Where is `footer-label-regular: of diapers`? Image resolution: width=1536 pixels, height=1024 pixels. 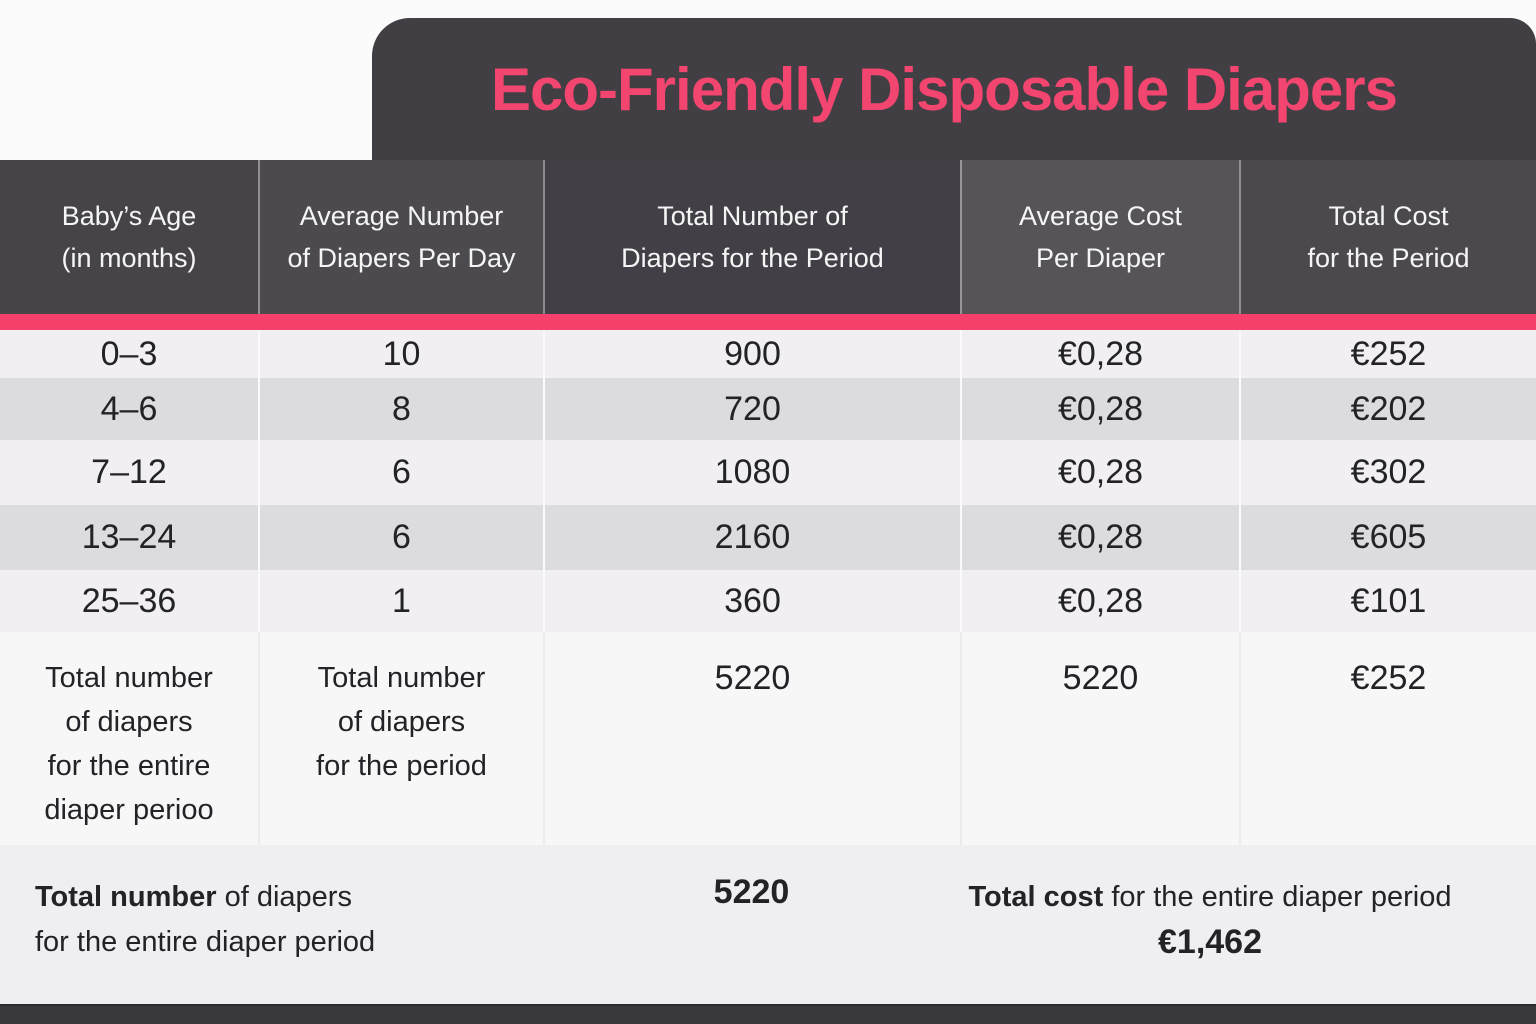 footer-label-regular: of diapers is located at coordinates (284, 897).